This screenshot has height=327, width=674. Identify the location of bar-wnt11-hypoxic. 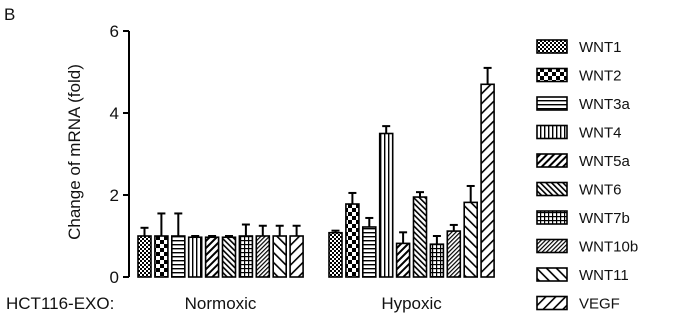
(471, 239).